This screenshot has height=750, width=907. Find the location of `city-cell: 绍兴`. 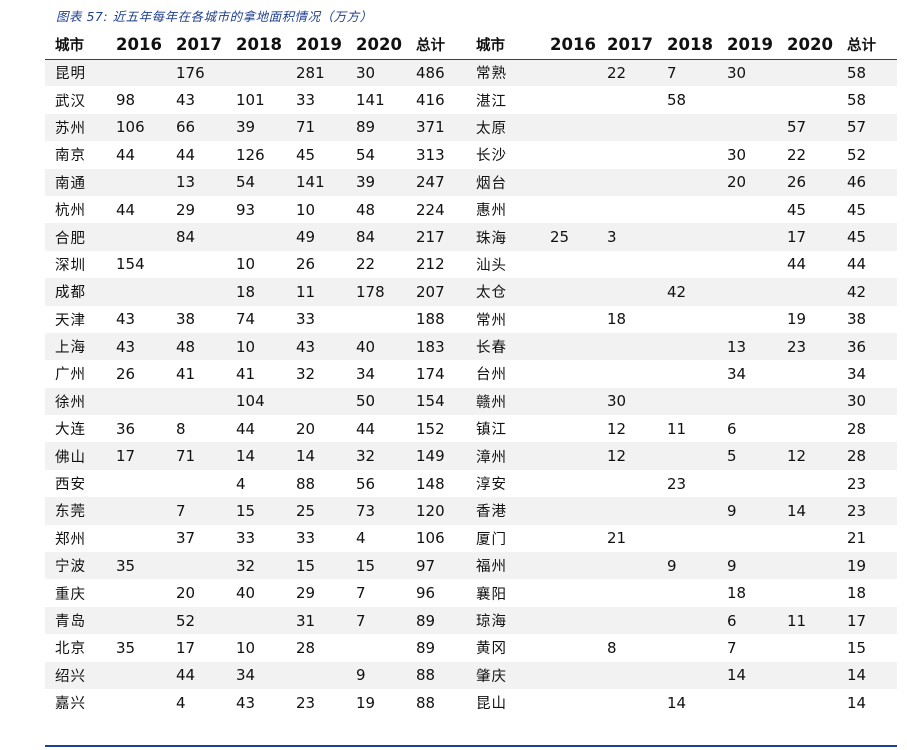

city-cell: 绍兴 is located at coordinates (75, 675).